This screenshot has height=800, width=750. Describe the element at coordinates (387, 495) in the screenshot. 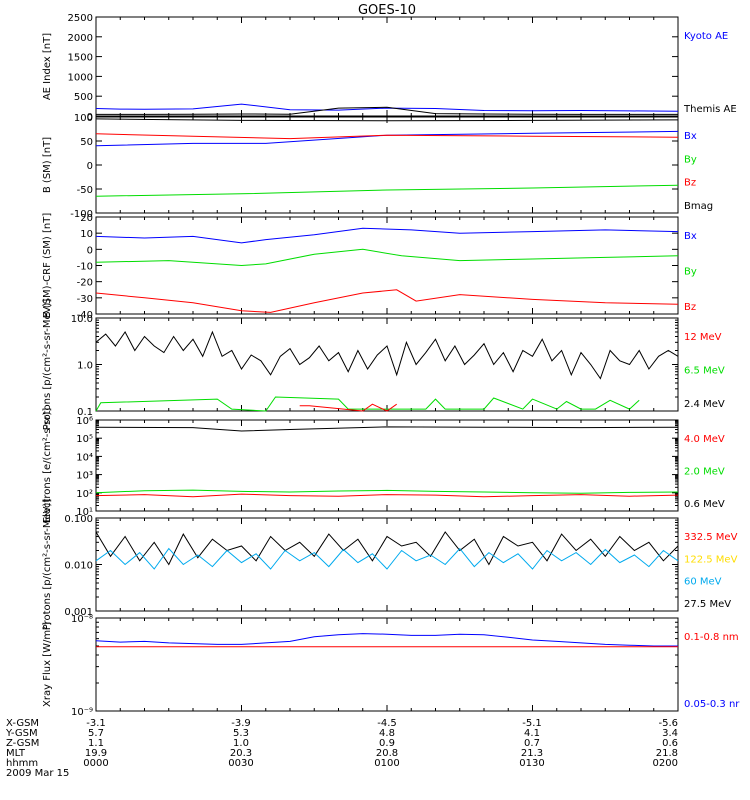

I see `series-line-4-0-mev` at that location.